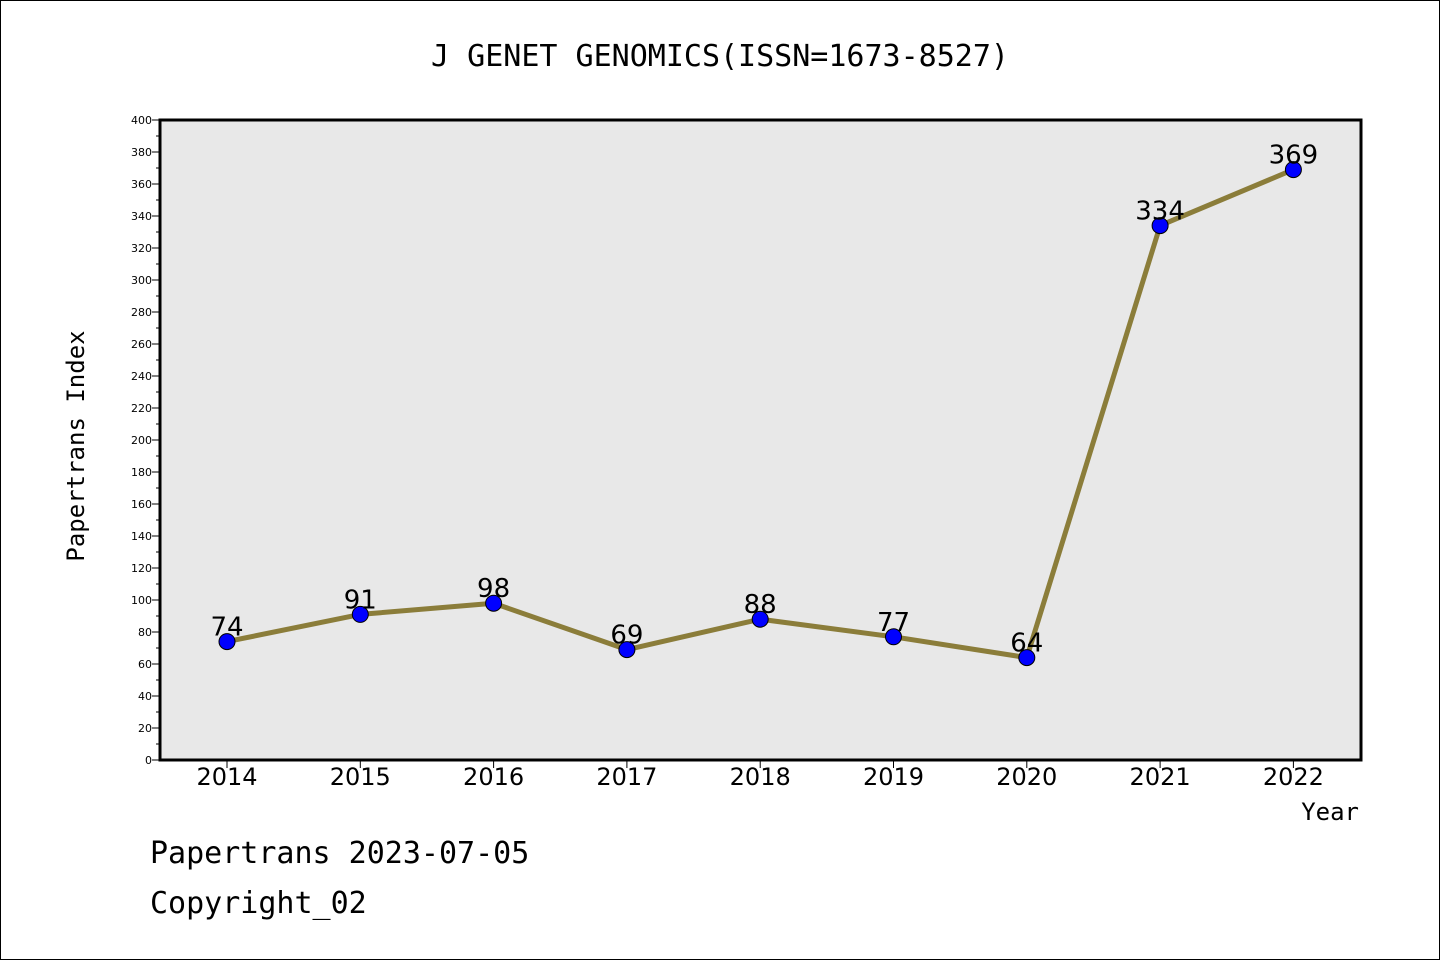  I want to click on y-tick-label: 160, so click(141, 504).